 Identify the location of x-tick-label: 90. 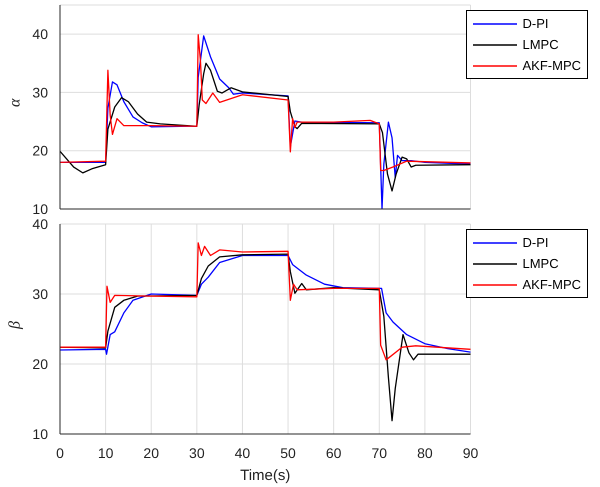
(470, 452).